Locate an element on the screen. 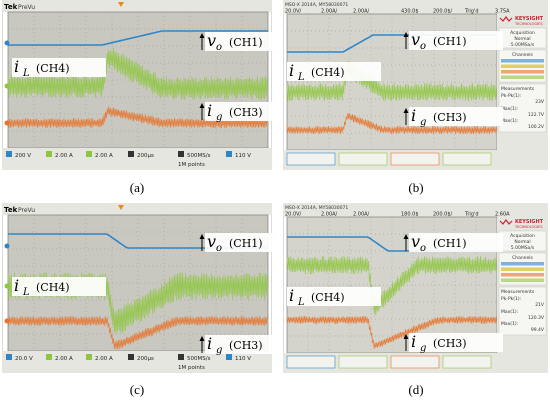 The image size is (550, 402). keysight-logo-icon is located at coordinates (506, 222).